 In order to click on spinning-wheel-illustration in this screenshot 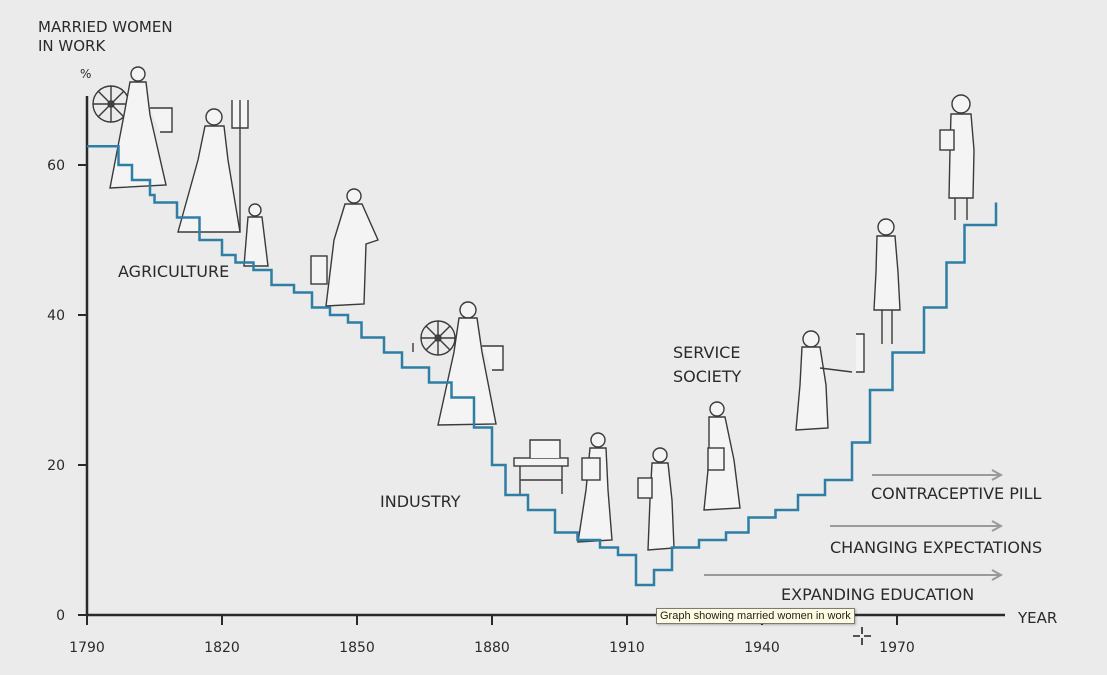, I will do `click(434, 338)`.